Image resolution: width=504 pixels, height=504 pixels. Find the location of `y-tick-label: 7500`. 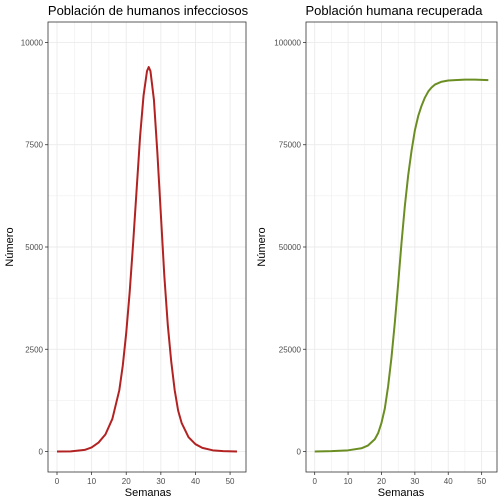

y-tick-label: 7500 is located at coordinates (34, 145).